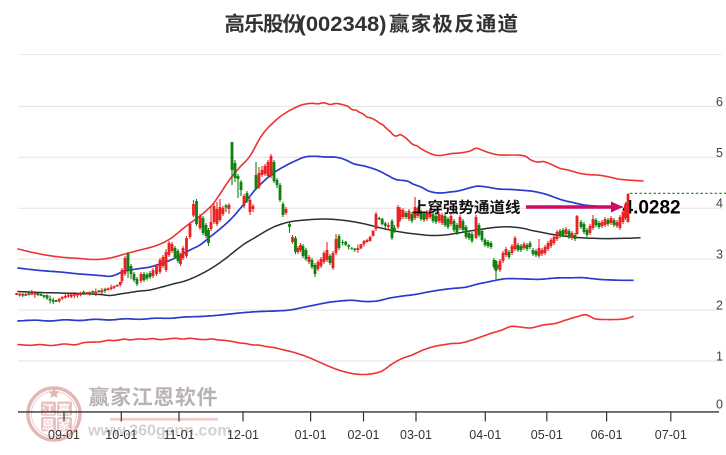 The image size is (726, 455). Describe the element at coordinates (671, 435) in the screenshot. I see `svg-text: 07-01` at that location.